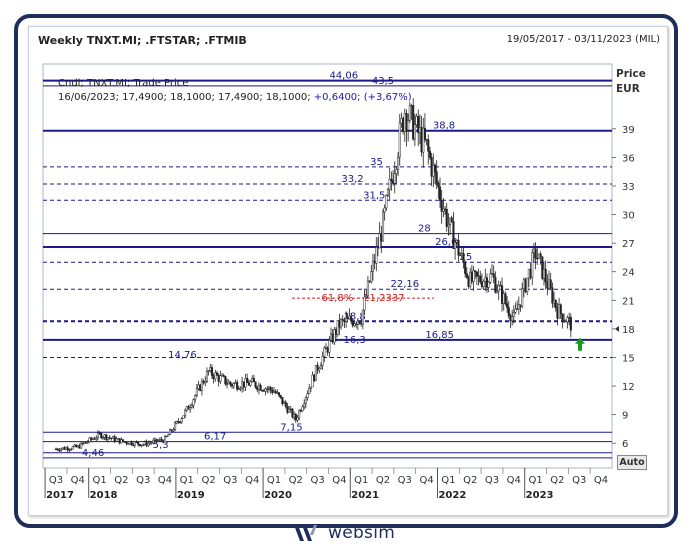 The width and height of the screenshot is (694, 548). Describe the element at coordinates (628, 187) in the screenshot. I see `y-tick-label: 33` at that location.